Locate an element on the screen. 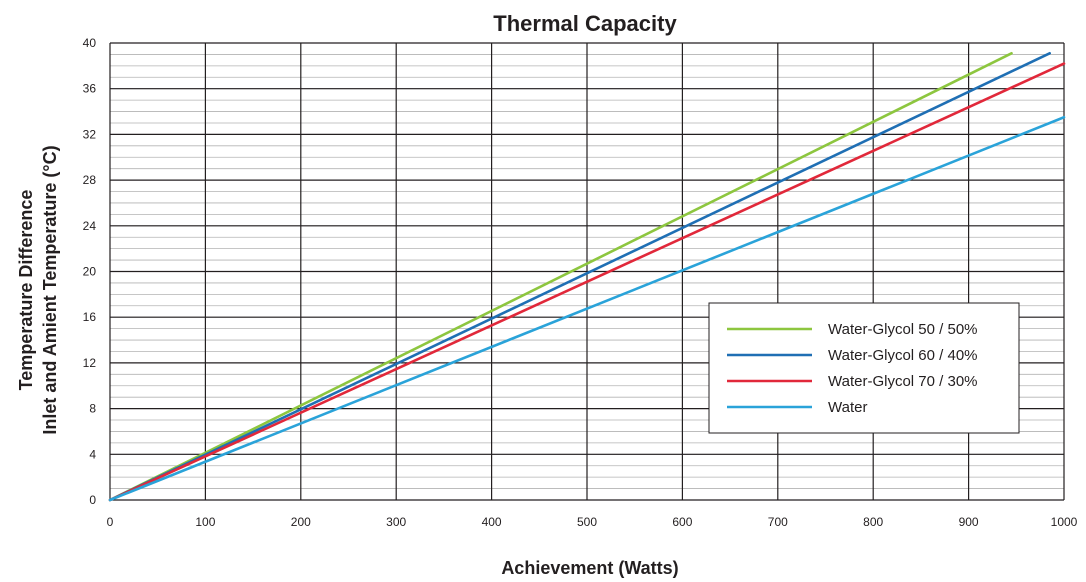 The width and height of the screenshot is (1086, 582). x-tick-label: 300 is located at coordinates (396, 522).